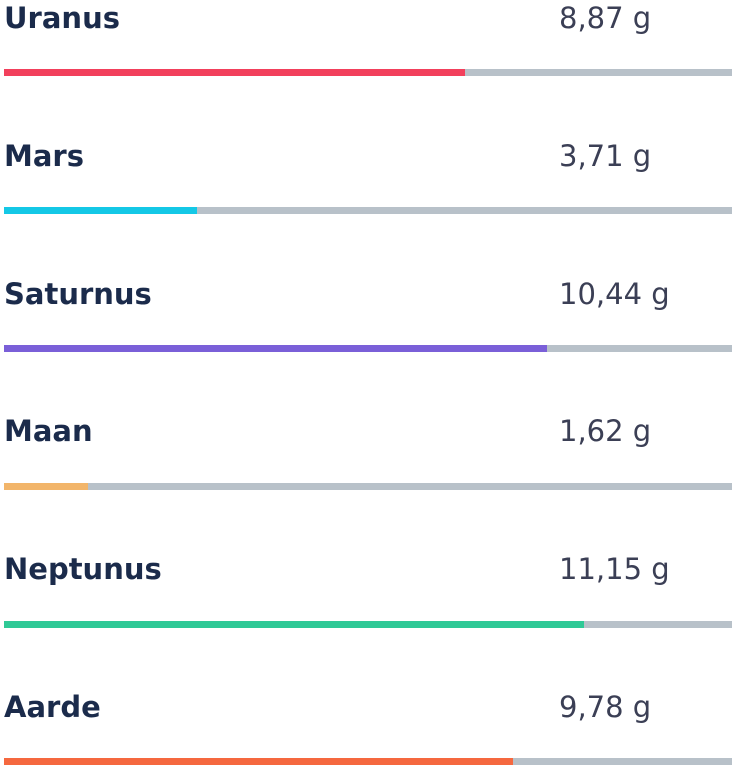 The height and width of the screenshot is (770, 737). I want to click on bar-value: 1,62 g, so click(605, 431).